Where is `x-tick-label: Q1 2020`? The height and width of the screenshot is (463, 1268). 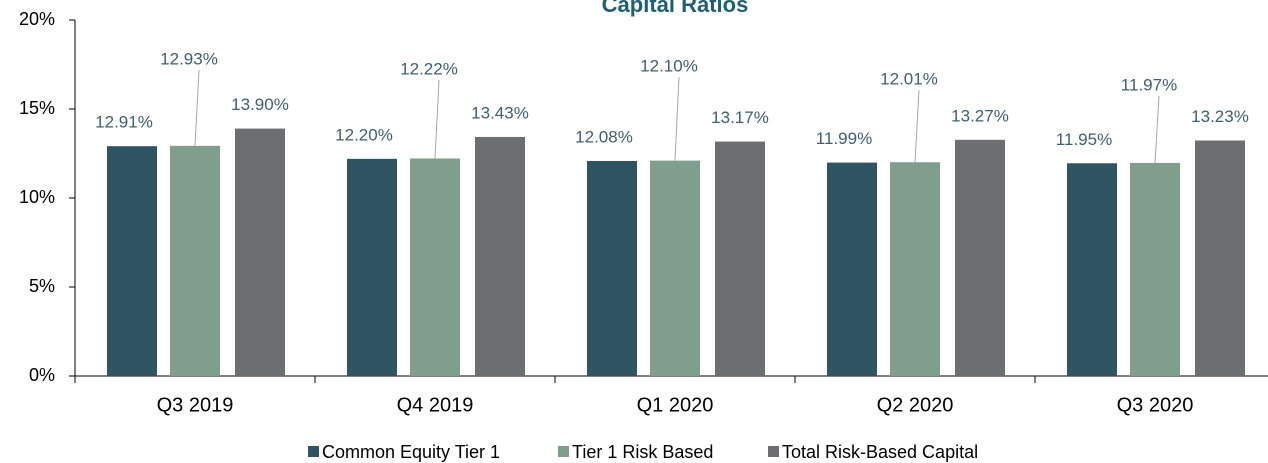 x-tick-label: Q1 2020 is located at coordinates (675, 405).